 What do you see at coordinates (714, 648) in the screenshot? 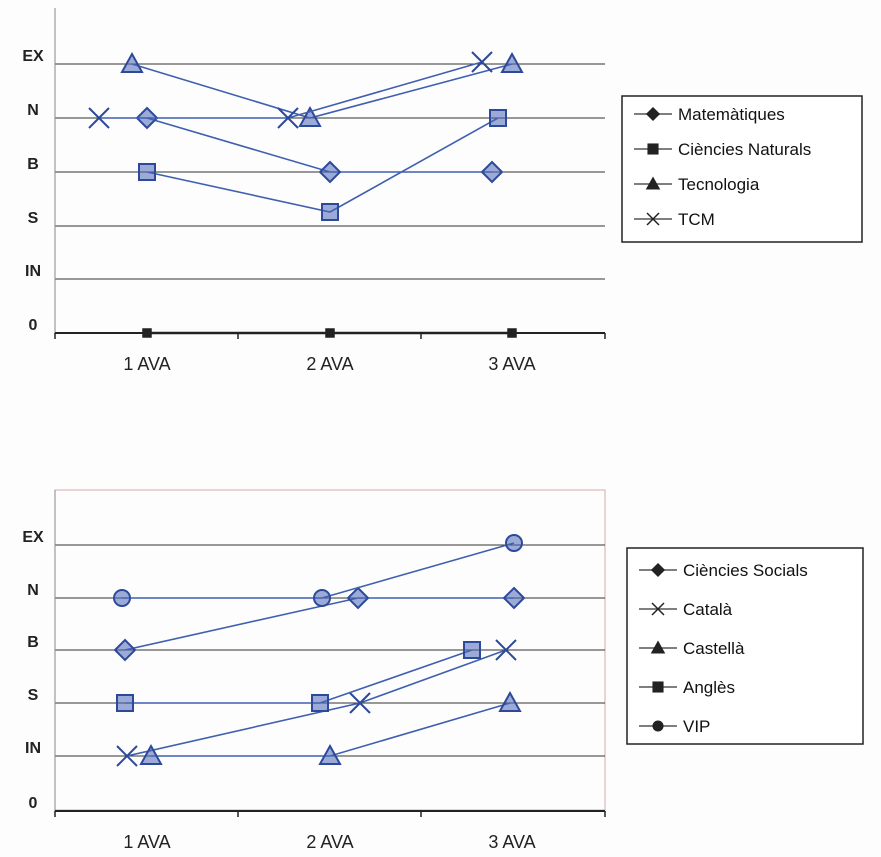
I see `legend-entry: Castellà` at bounding box center [714, 648].